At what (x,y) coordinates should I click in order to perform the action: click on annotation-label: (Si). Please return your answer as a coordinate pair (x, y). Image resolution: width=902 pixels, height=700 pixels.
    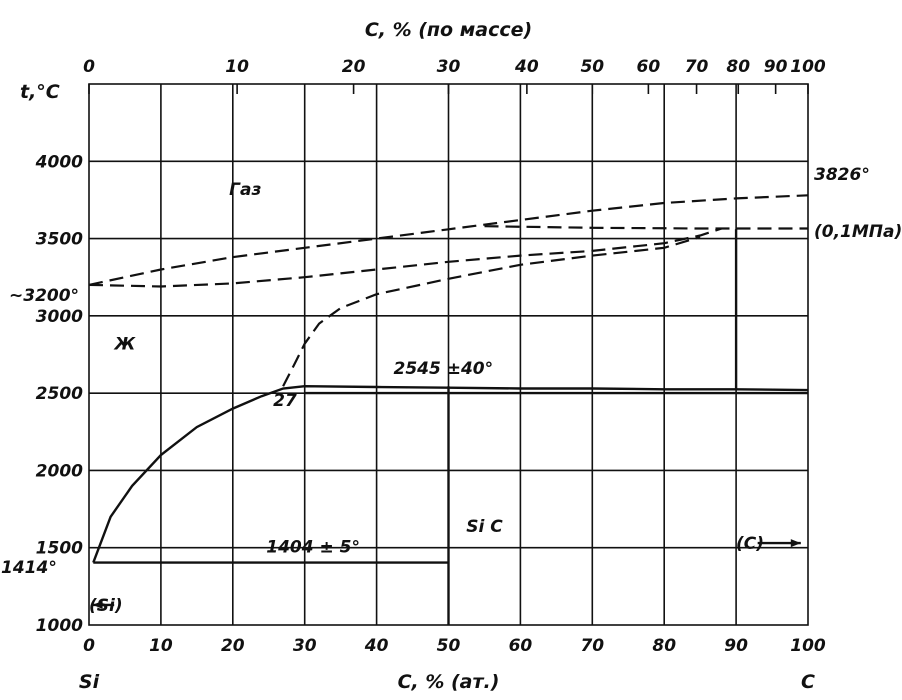
    Looking at the image, I should click on (106, 606).